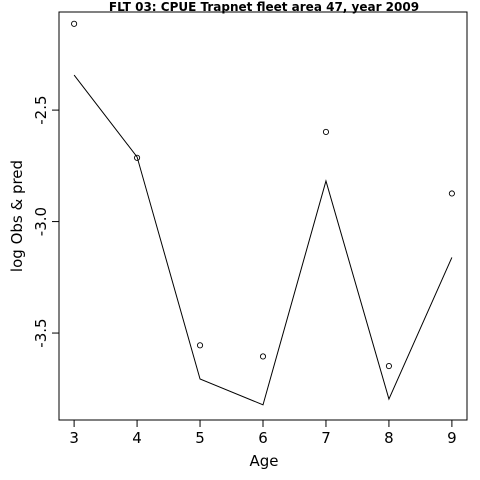 Image resolution: width=480 pixels, height=480 pixels. Describe the element at coordinates (389, 438) in the screenshot. I see `x-tick-label: 8` at that location.